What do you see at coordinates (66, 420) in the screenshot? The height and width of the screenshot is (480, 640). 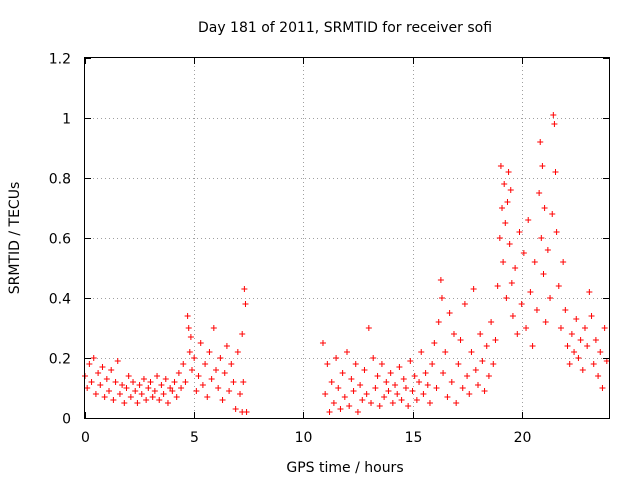 I see `y-tick-label: 0` at bounding box center [66, 420].